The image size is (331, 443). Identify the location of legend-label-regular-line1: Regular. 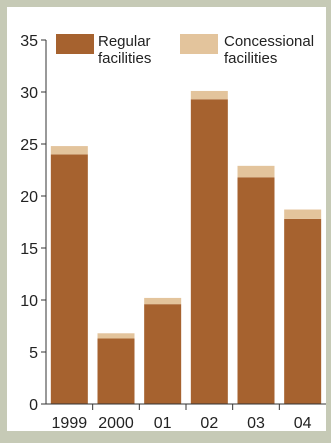
(124, 41).